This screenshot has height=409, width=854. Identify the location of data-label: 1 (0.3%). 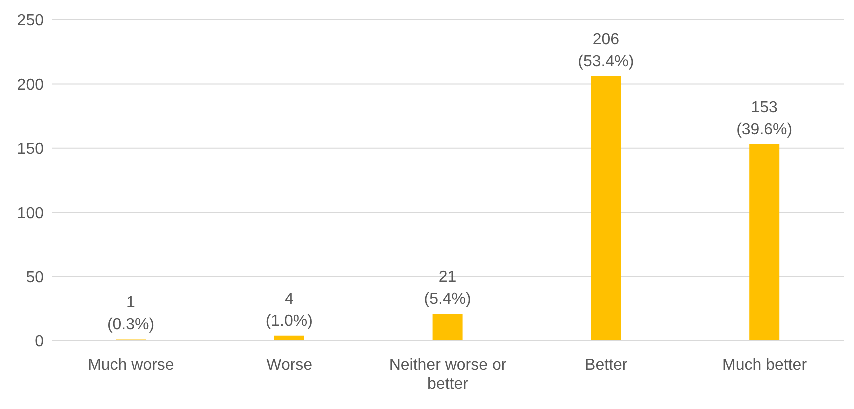
(131, 314).